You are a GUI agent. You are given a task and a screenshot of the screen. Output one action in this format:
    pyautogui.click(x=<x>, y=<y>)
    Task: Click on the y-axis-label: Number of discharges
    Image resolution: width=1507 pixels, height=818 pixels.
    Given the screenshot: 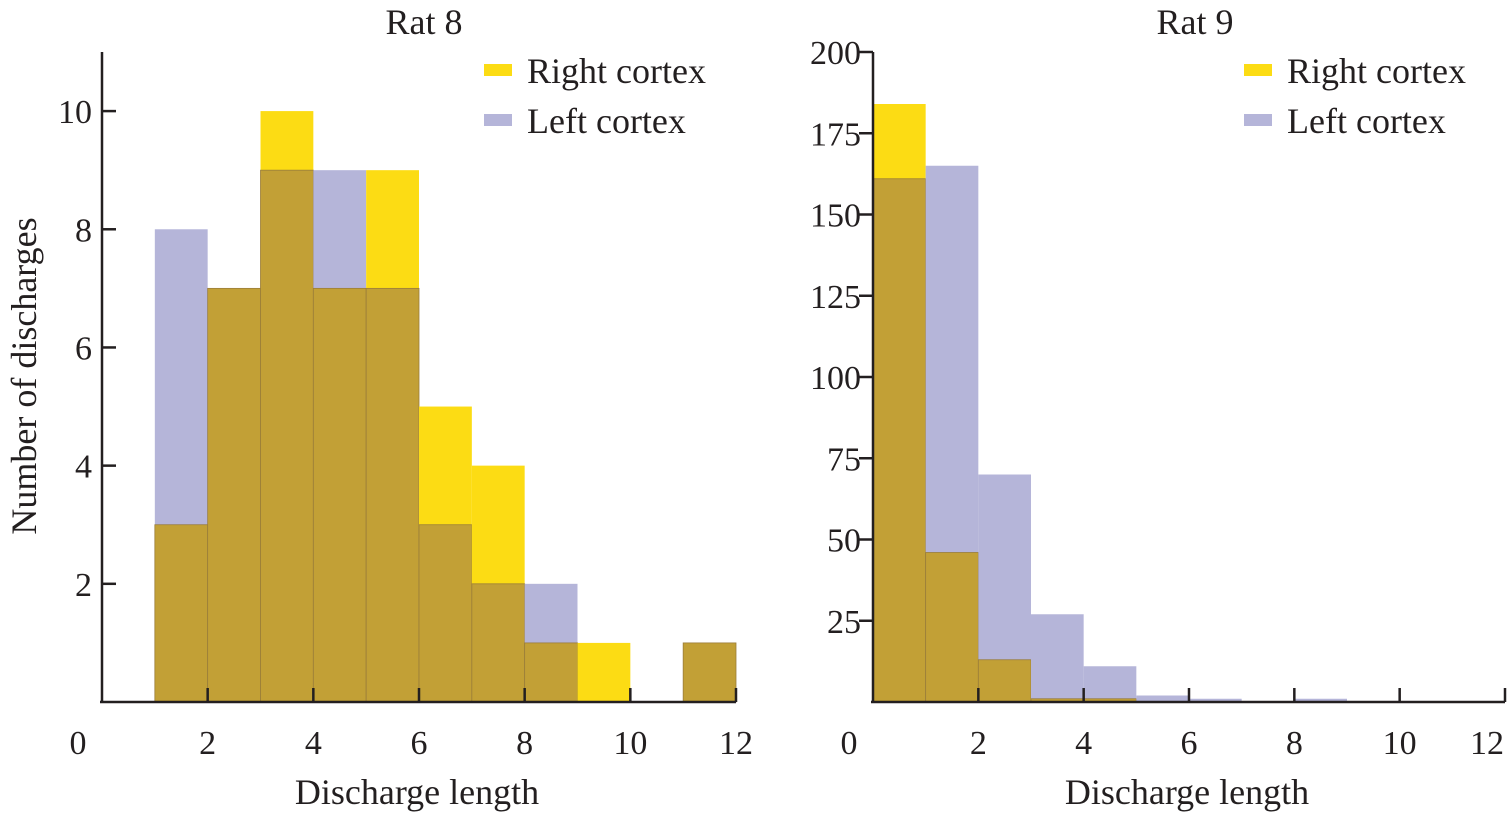 What is the action you would take?
    pyautogui.click(x=24, y=375)
    